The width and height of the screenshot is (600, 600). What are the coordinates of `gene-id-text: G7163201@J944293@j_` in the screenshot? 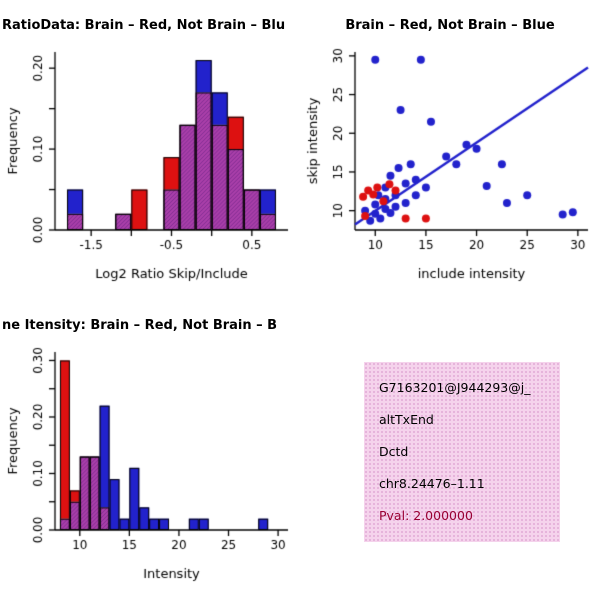 It's located at (455, 387).